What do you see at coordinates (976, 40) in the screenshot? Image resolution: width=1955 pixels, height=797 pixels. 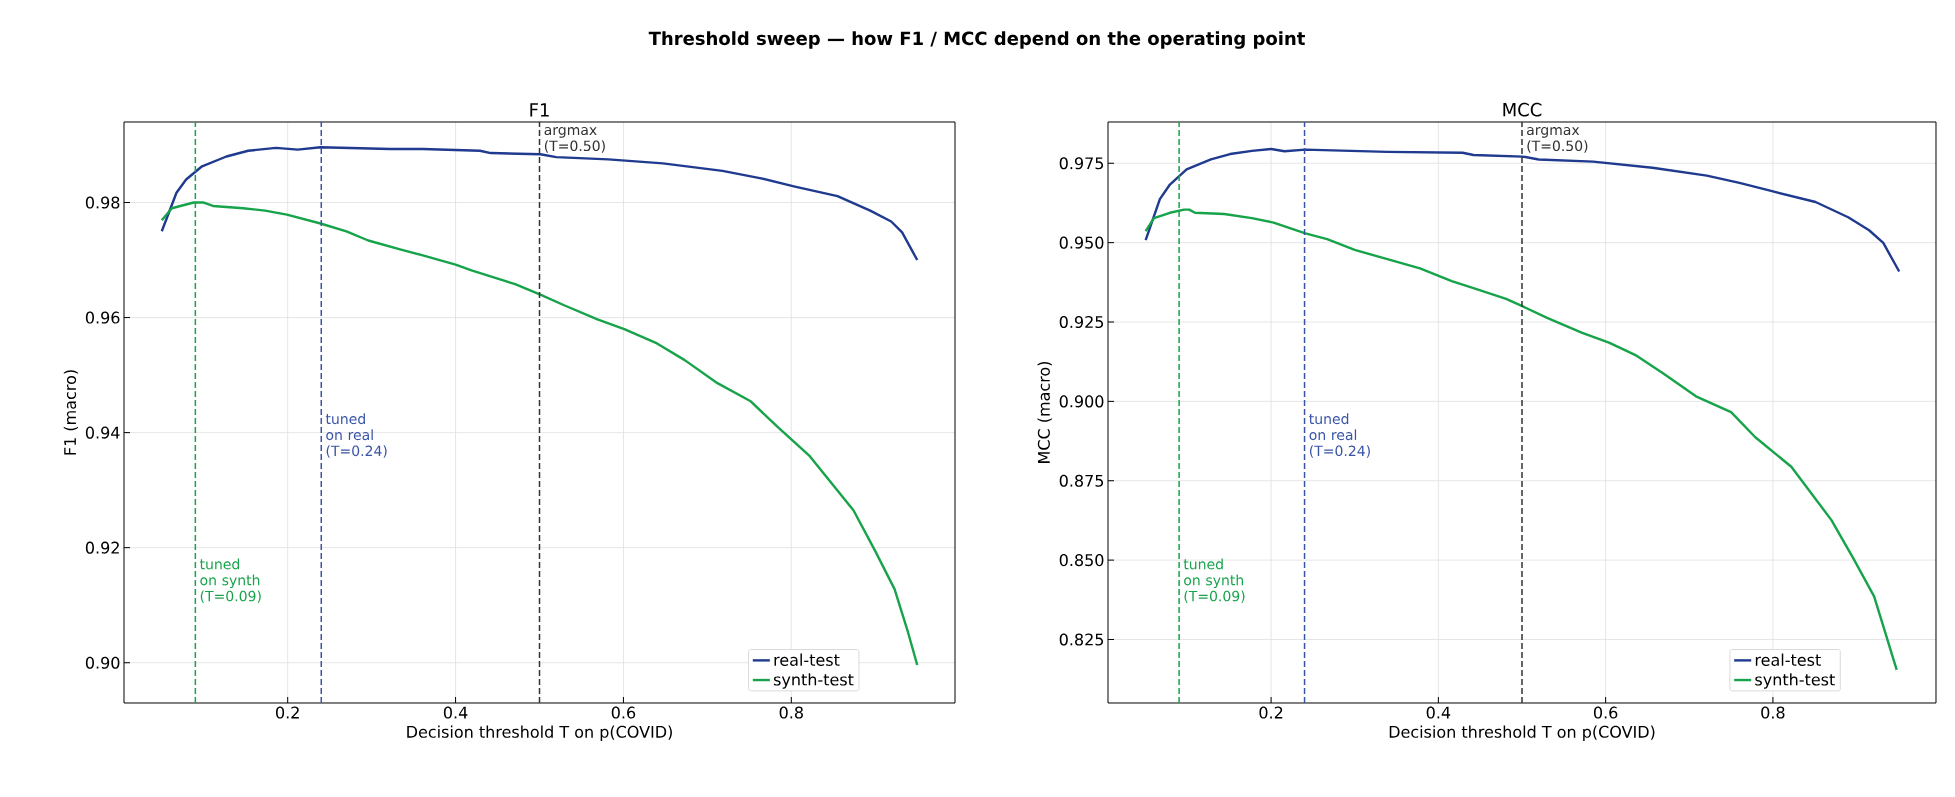 I see `text: Threshold sweep — how F1 / MCC depend on the operating point` at bounding box center [976, 40].